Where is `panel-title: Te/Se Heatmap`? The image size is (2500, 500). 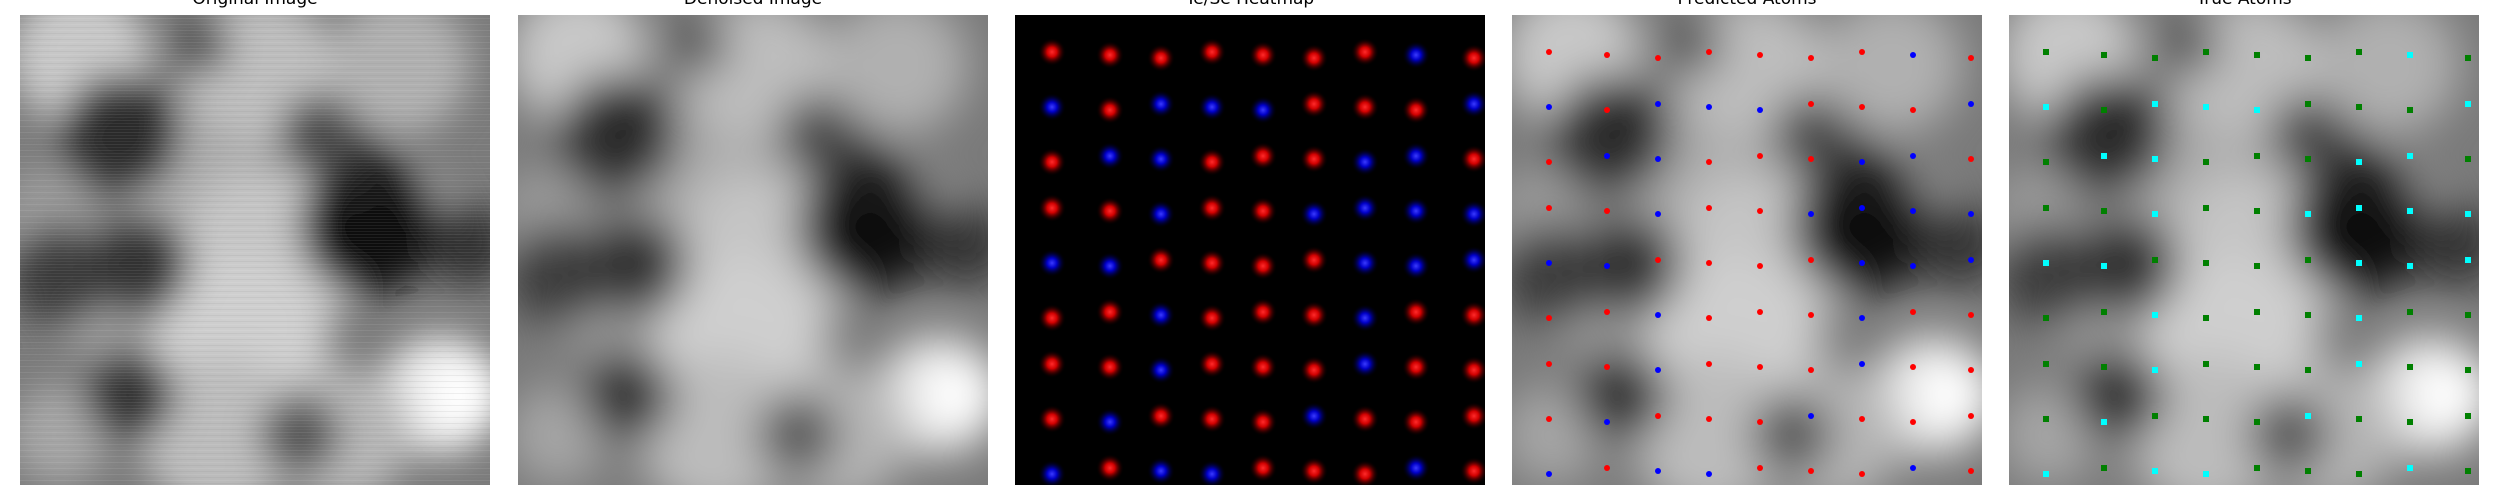 panel-title: Te/Se Heatmap is located at coordinates (1250, 4).